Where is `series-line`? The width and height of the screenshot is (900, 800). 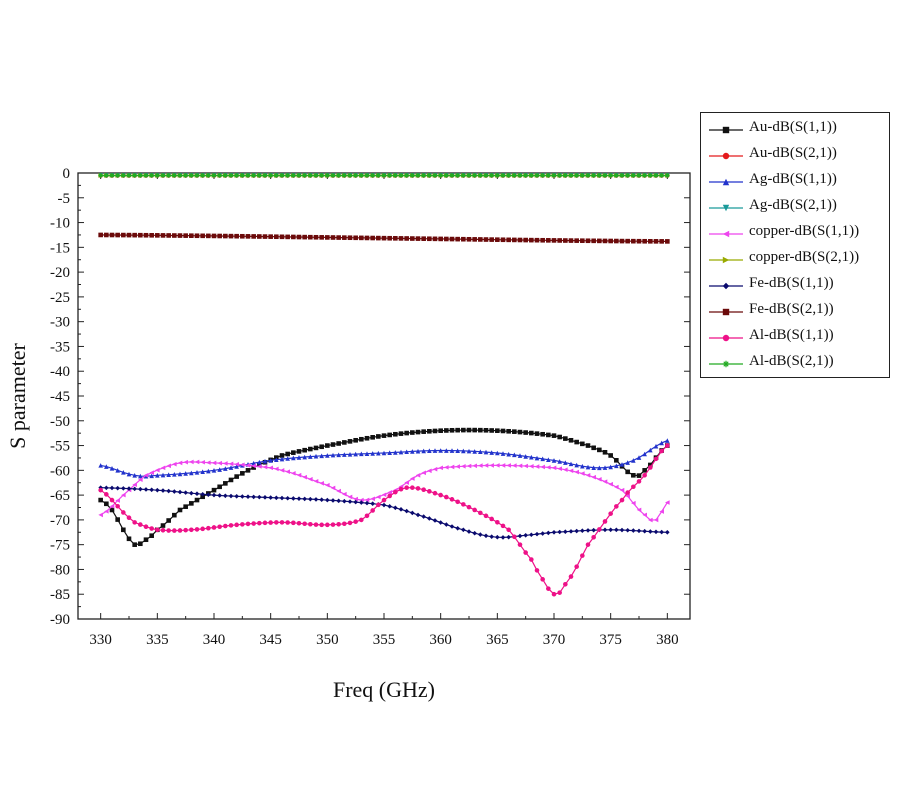
series-line is located at coordinates (384, 487).